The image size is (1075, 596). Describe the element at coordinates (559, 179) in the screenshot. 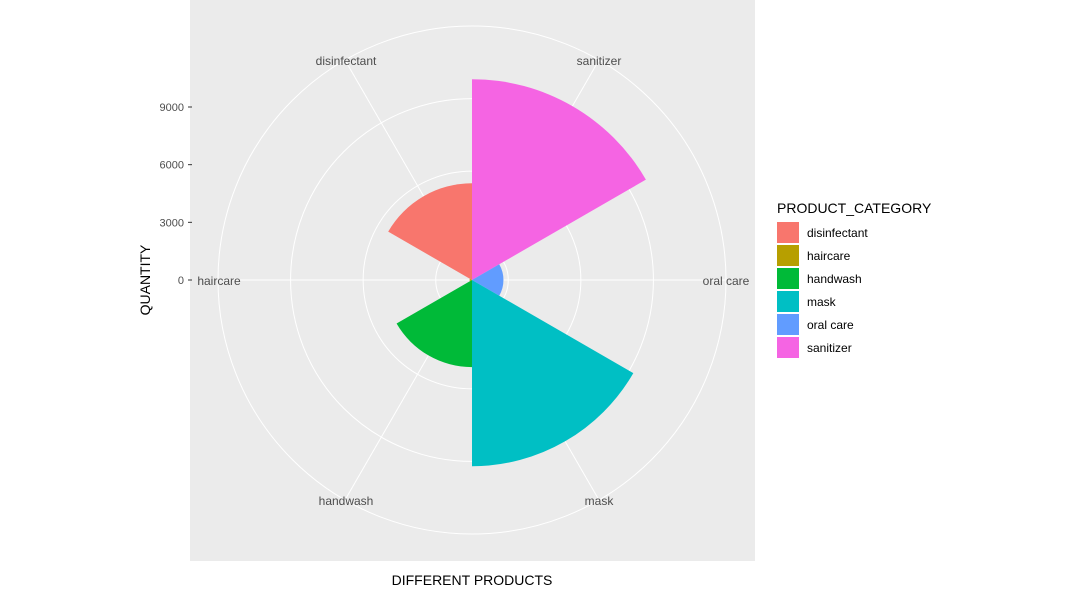

I see `bar-sanitizer` at that location.